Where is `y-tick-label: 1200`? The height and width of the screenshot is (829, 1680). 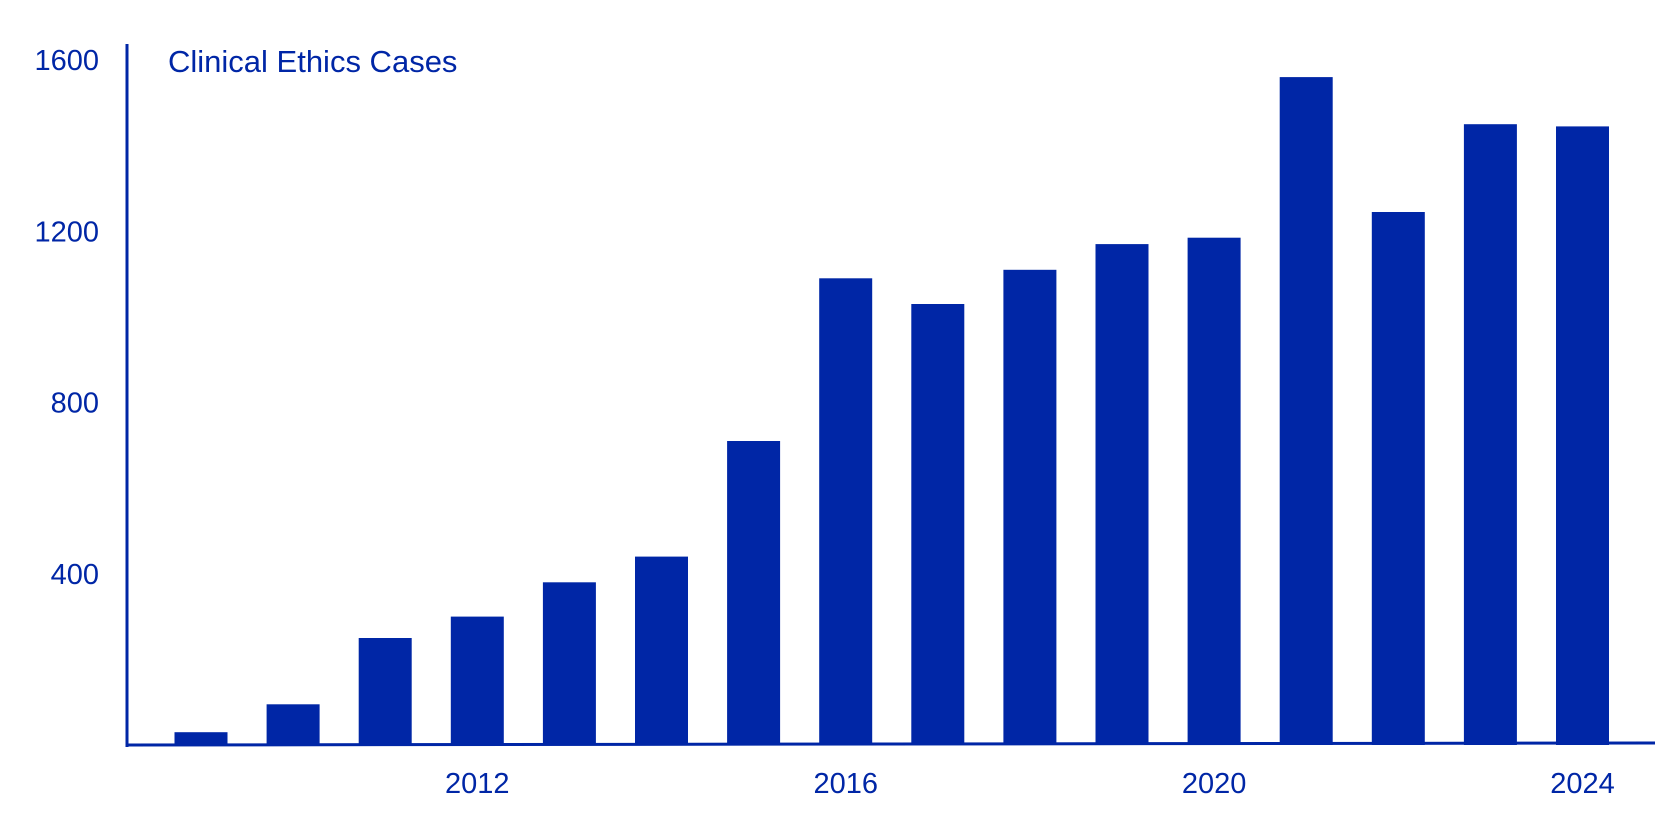 y-tick-label: 1200 is located at coordinates (66, 232).